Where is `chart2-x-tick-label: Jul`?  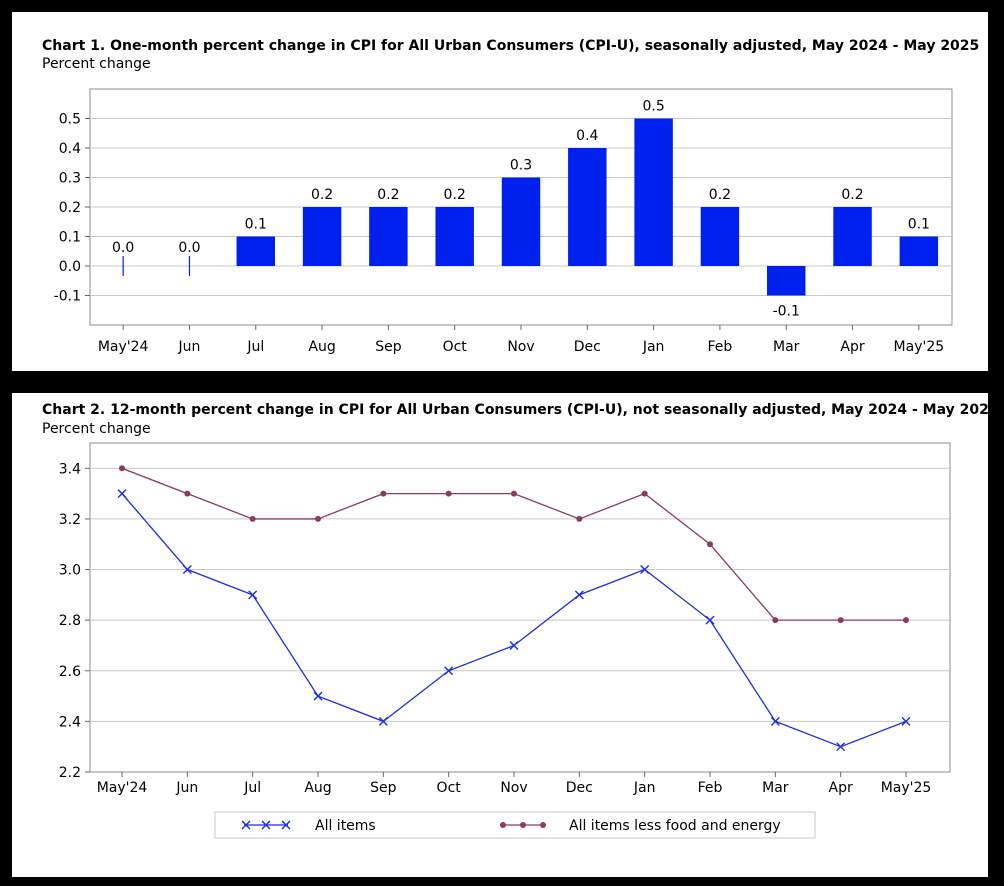
chart2-x-tick-label: Jul is located at coordinates (252, 788).